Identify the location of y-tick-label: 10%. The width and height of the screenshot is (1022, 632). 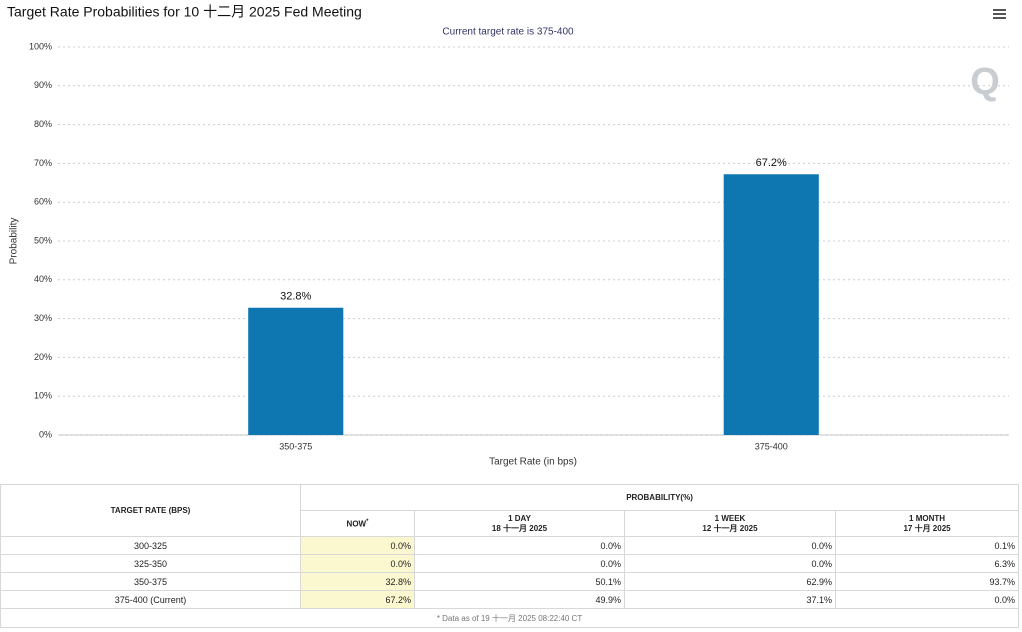
(43, 396).